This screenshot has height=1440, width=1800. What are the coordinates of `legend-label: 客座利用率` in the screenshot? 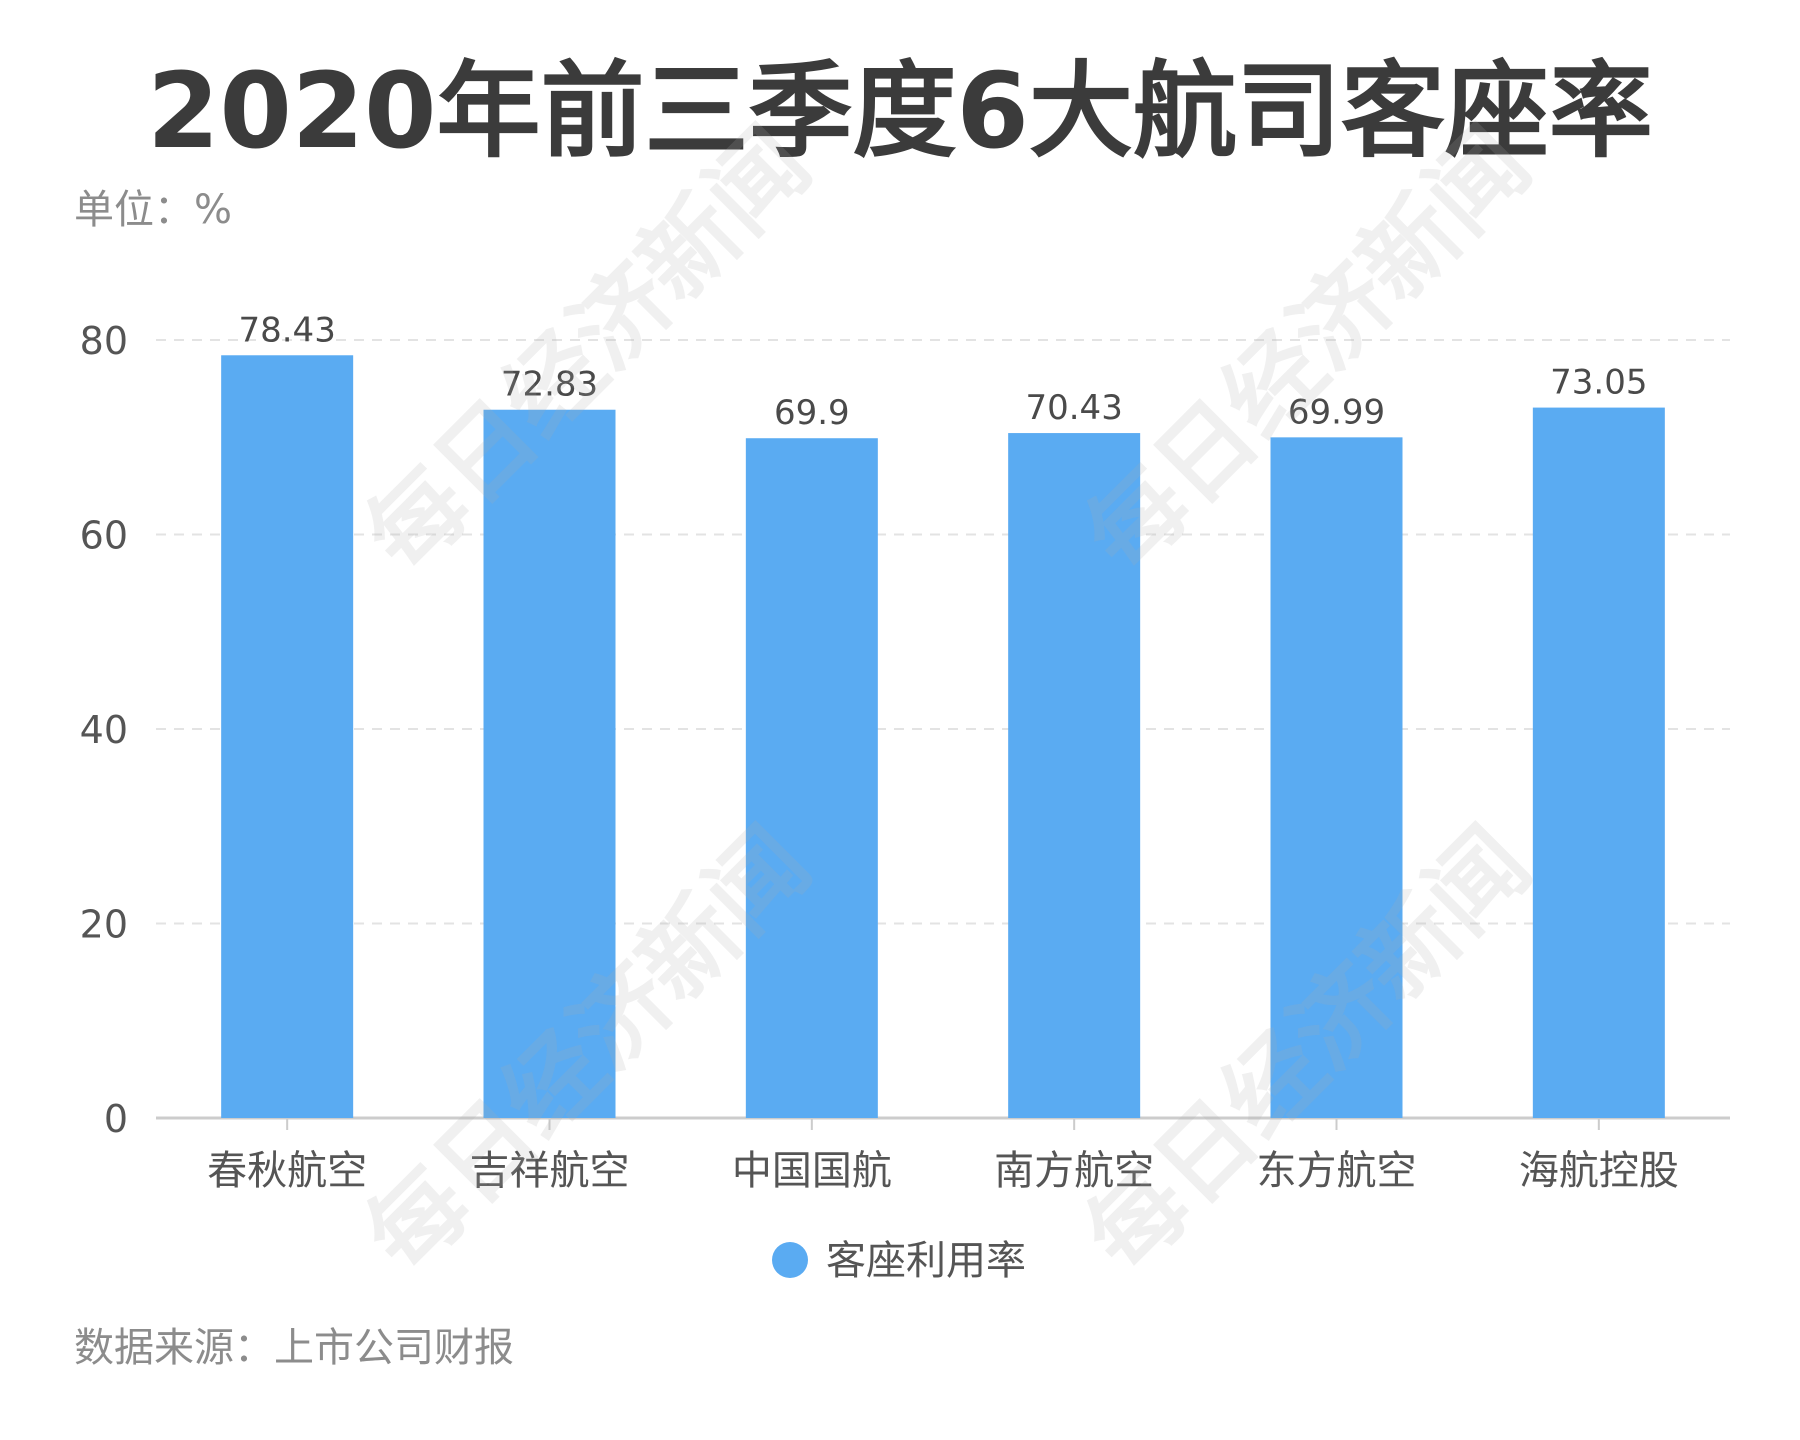 It's located at (926, 1261).